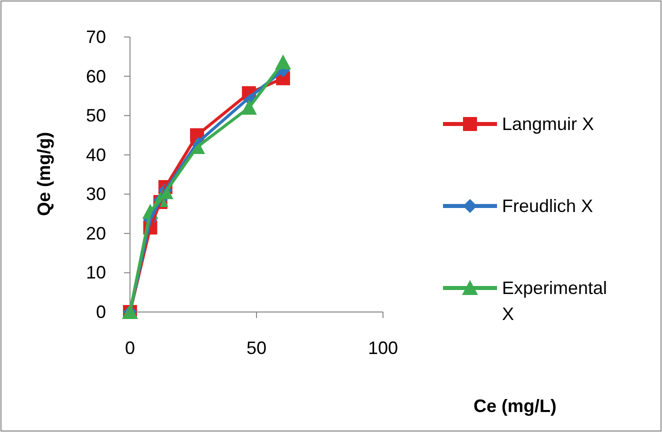  Describe the element at coordinates (548, 124) in the screenshot. I see `legend-label: Langmuir X` at that location.